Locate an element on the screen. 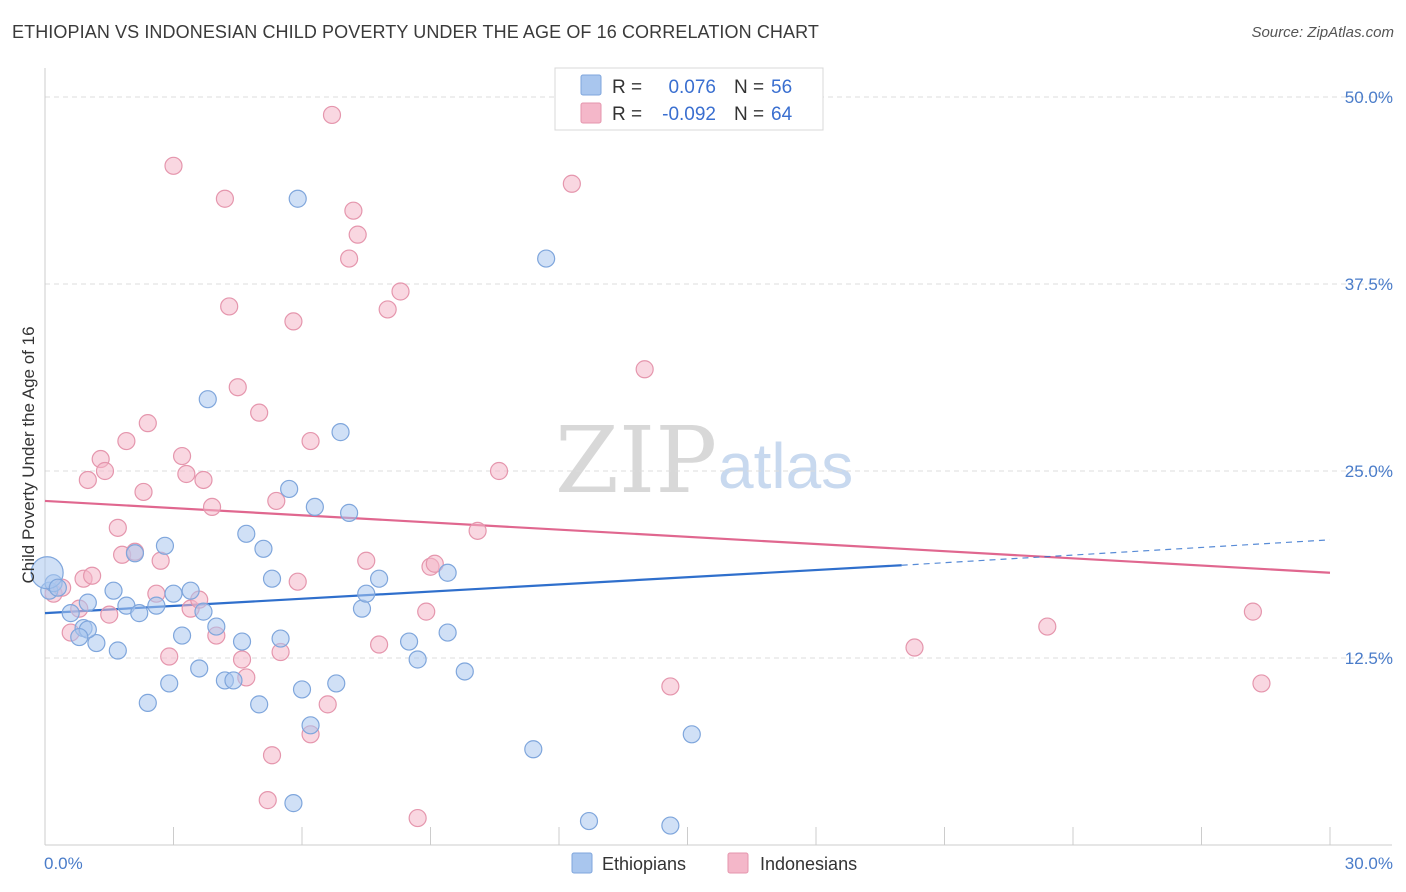 This screenshot has height=892, width=1406. x-tick-label-0: 0.0% is located at coordinates (63, 863).